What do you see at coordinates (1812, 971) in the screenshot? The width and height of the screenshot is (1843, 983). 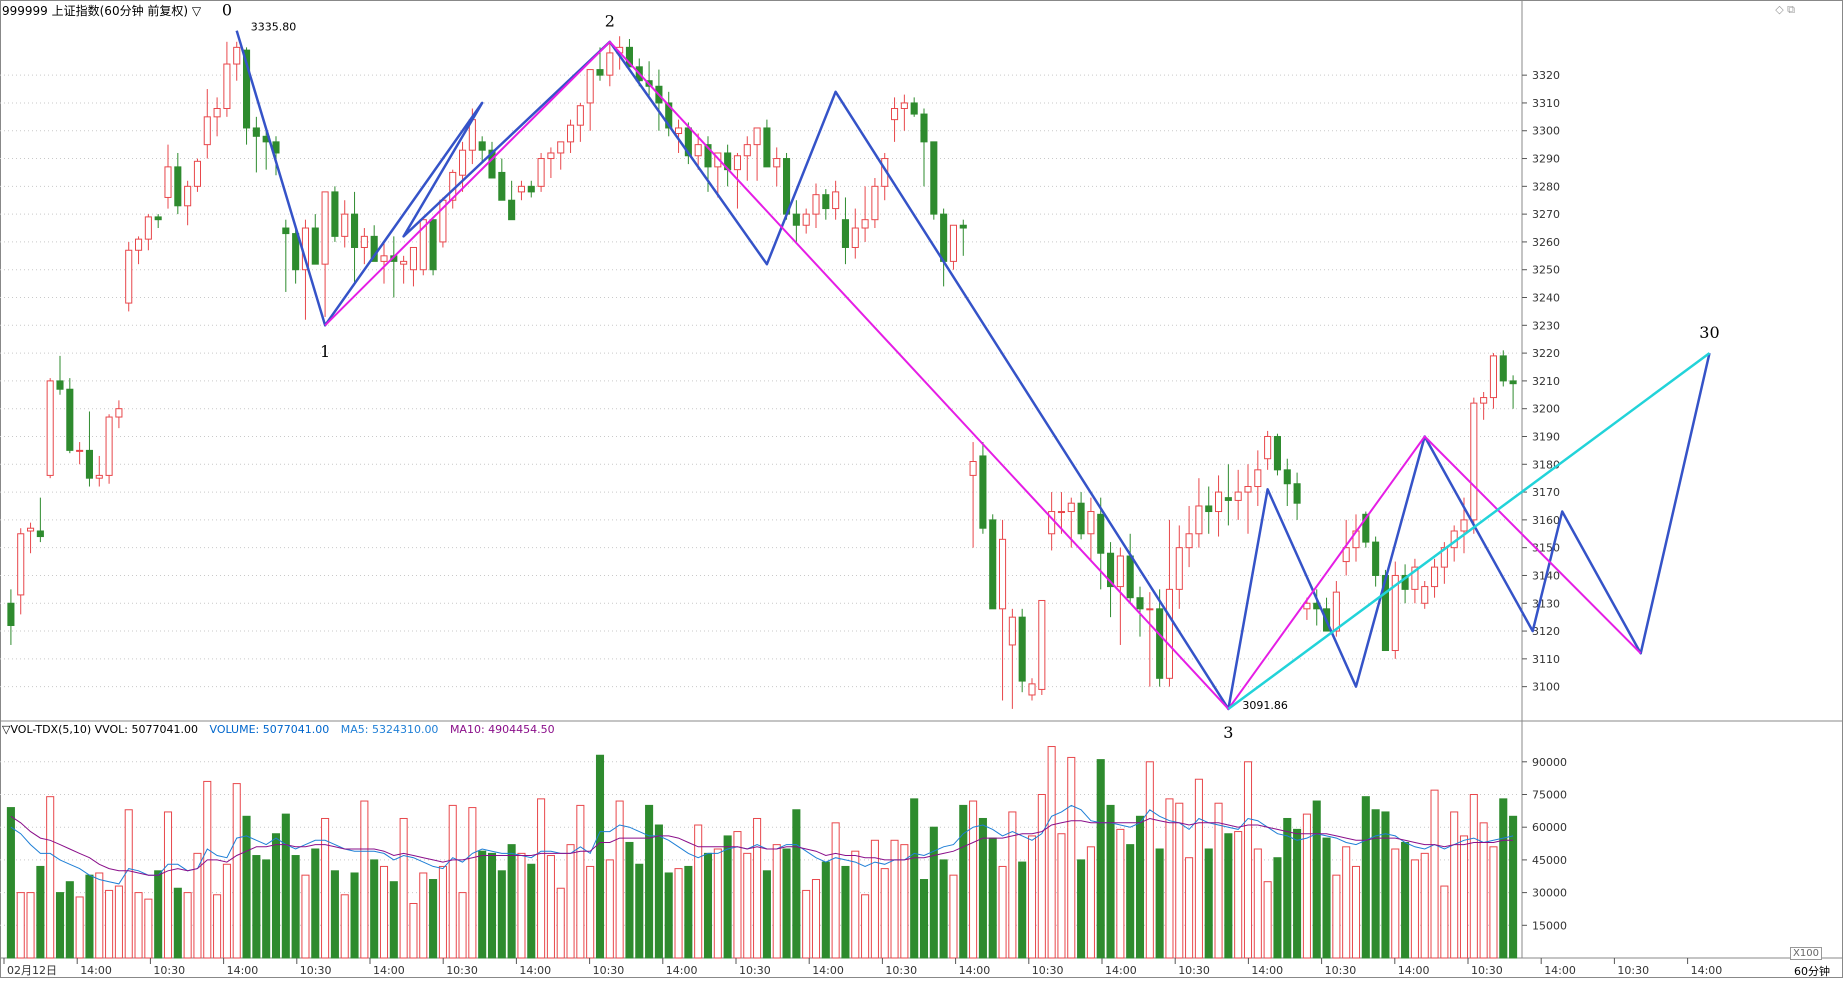 I see `period-label: 60分钟` at bounding box center [1812, 971].